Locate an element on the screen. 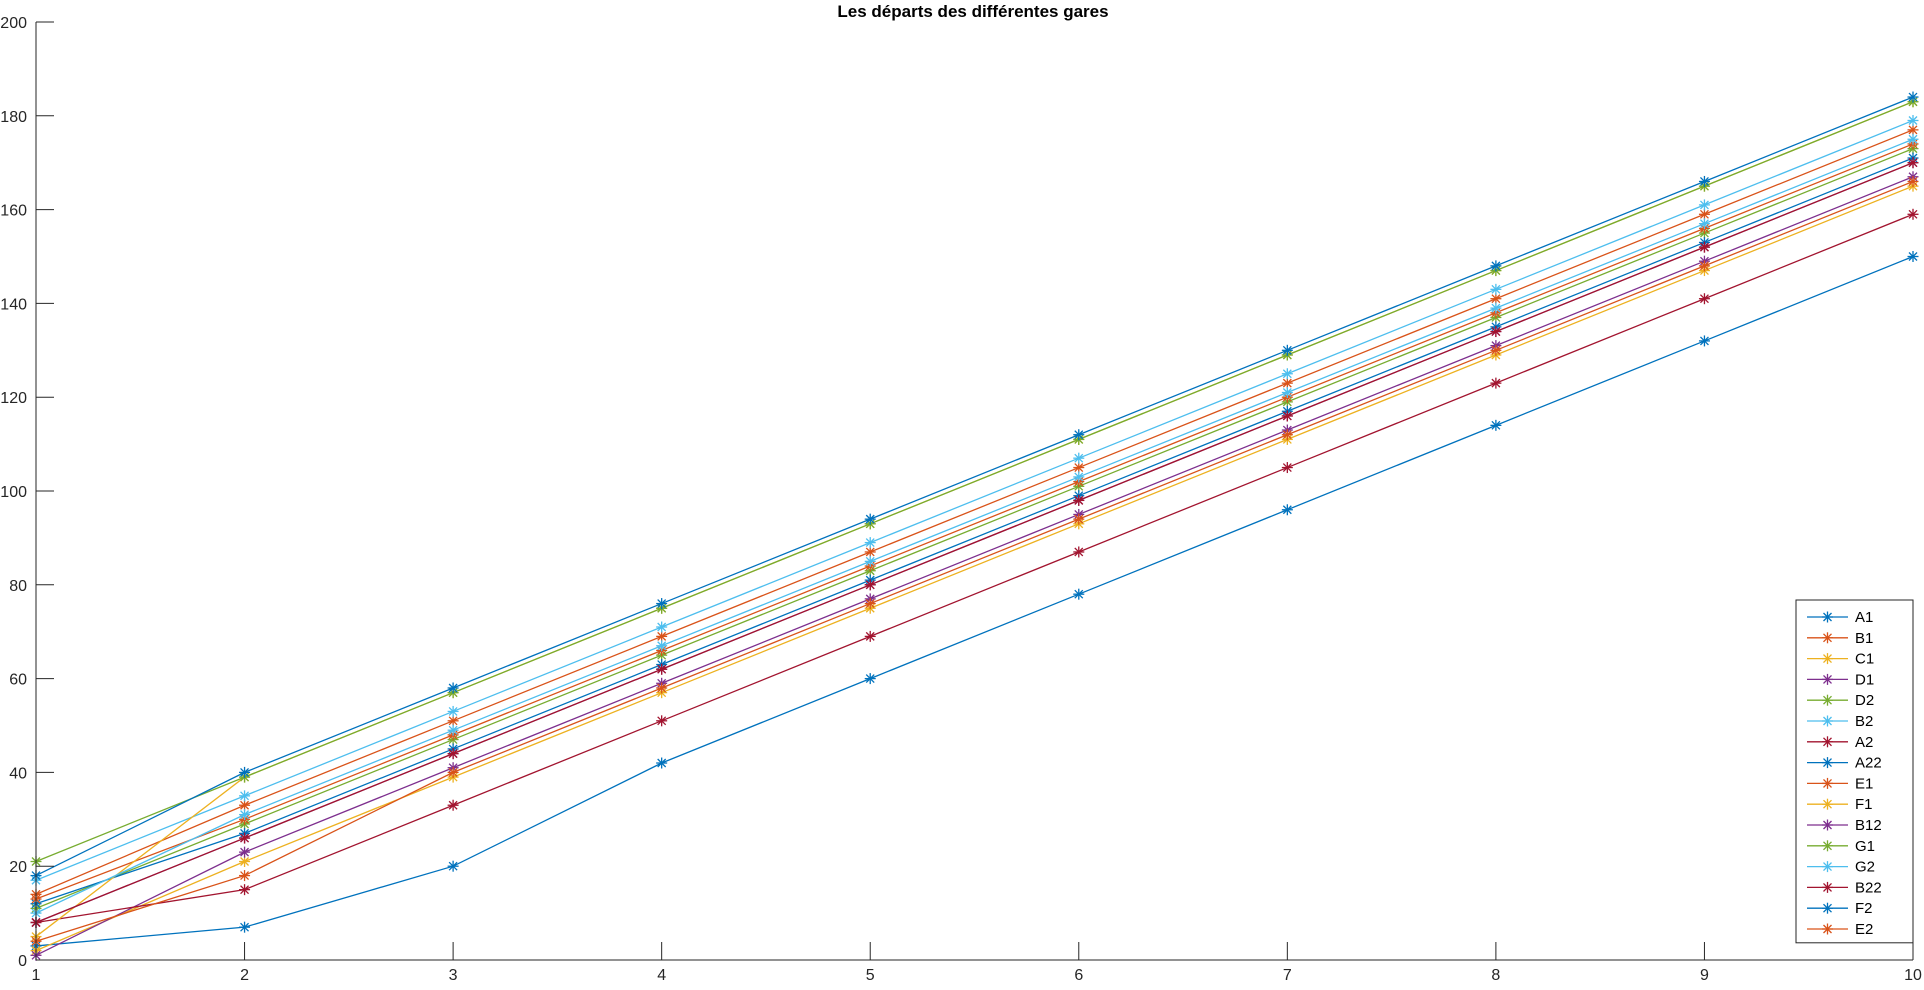 The width and height of the screenshot is (1924, 990). legend-entry: B1 is located at coordinates (1840, 638).